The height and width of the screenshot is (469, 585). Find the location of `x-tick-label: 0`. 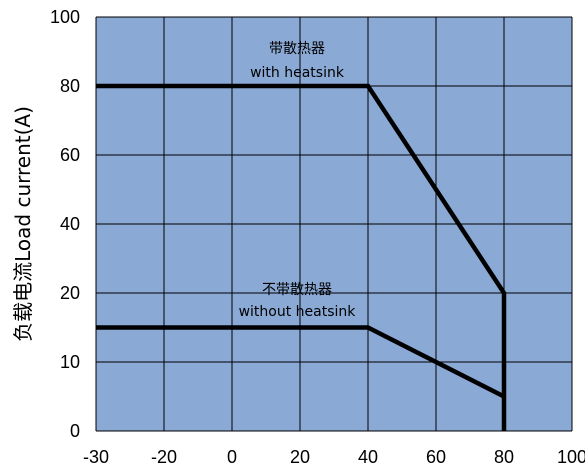

x-tick-label: 0 is located at coordinates (232, 457).